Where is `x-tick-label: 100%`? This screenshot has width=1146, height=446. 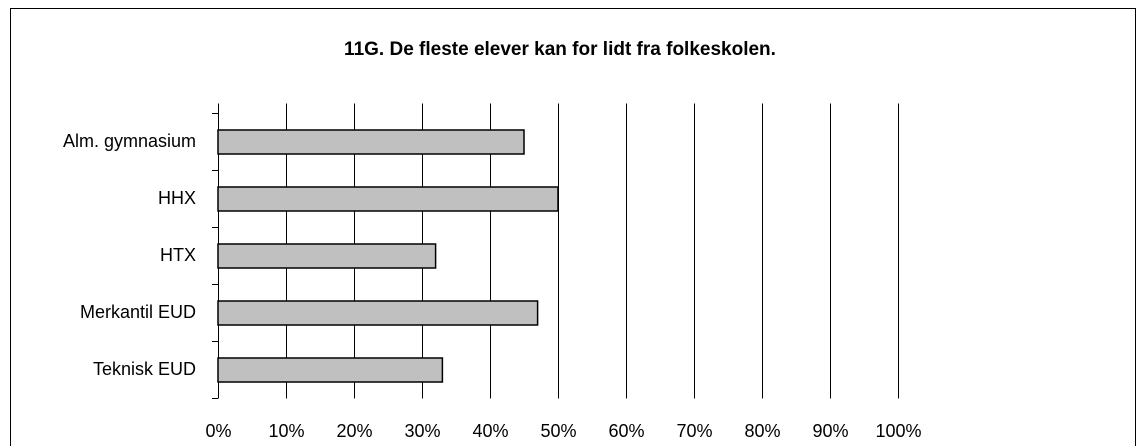 x-tick-label: 100% is located at coordinates (898, 431).